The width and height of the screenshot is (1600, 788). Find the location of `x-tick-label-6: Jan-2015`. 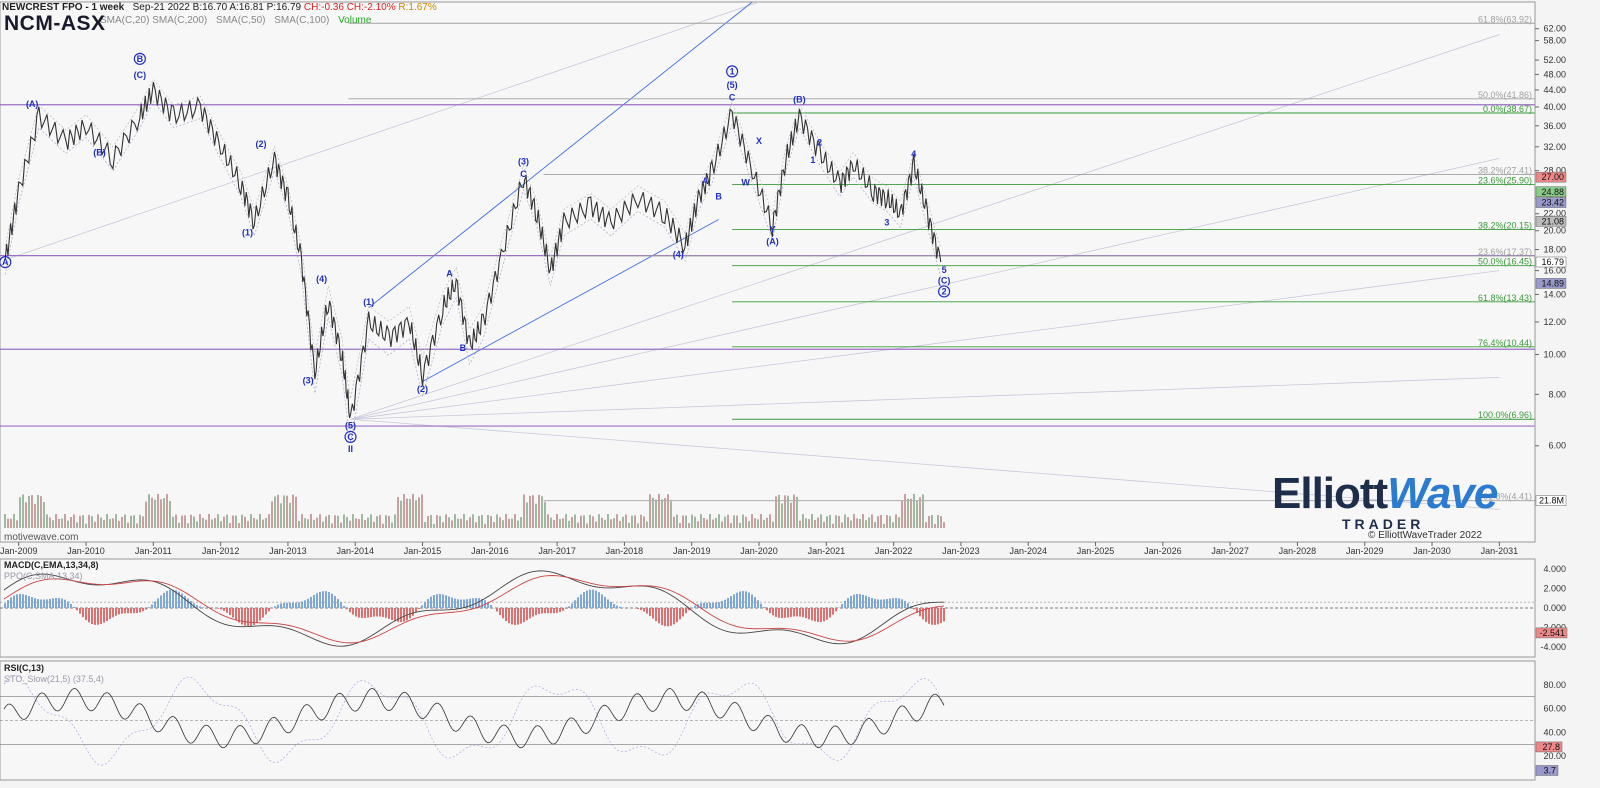

x-tick-label-6: Jan-2015 is located at coordinates (423, 551).